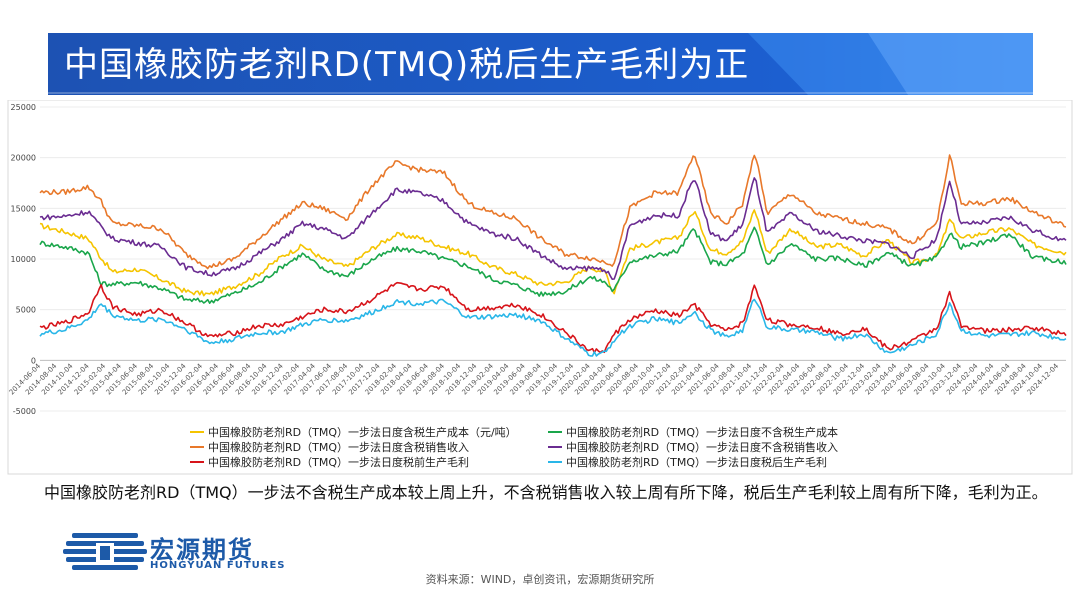  Describe the element at coordinates (23, 259) in the screenshot. I see `y-tick-label: 10000` at that location.